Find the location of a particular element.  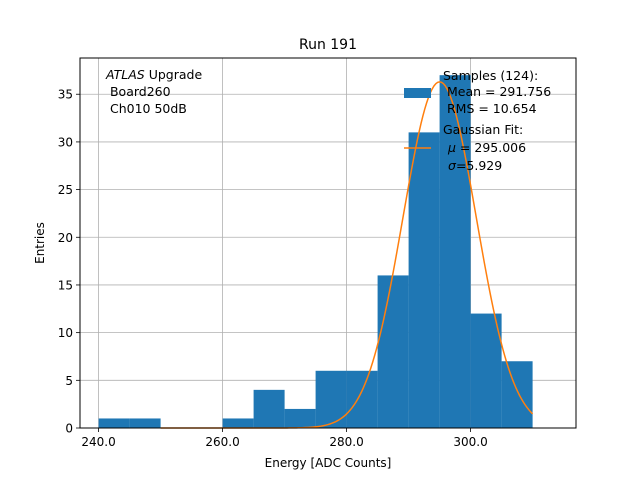

legend-fit-sigma: σ=5.929 is located at coordinates (475, 165).